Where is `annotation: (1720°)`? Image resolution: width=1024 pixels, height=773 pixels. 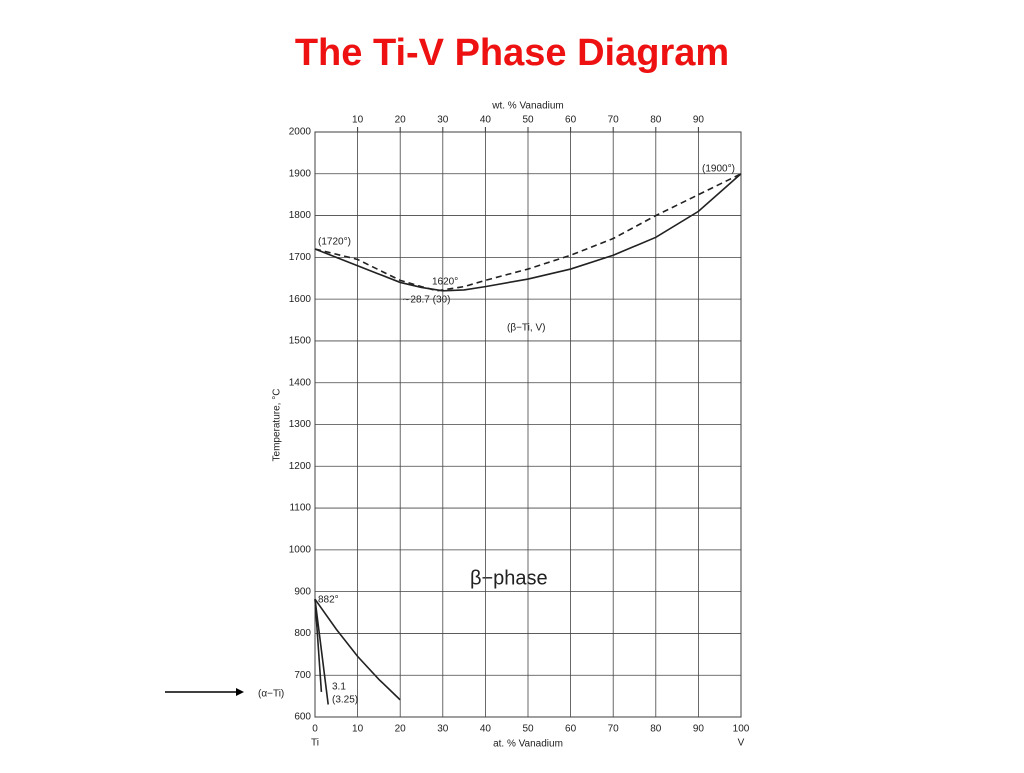 annotation: (1720°) is located at coordinates (334, 242).